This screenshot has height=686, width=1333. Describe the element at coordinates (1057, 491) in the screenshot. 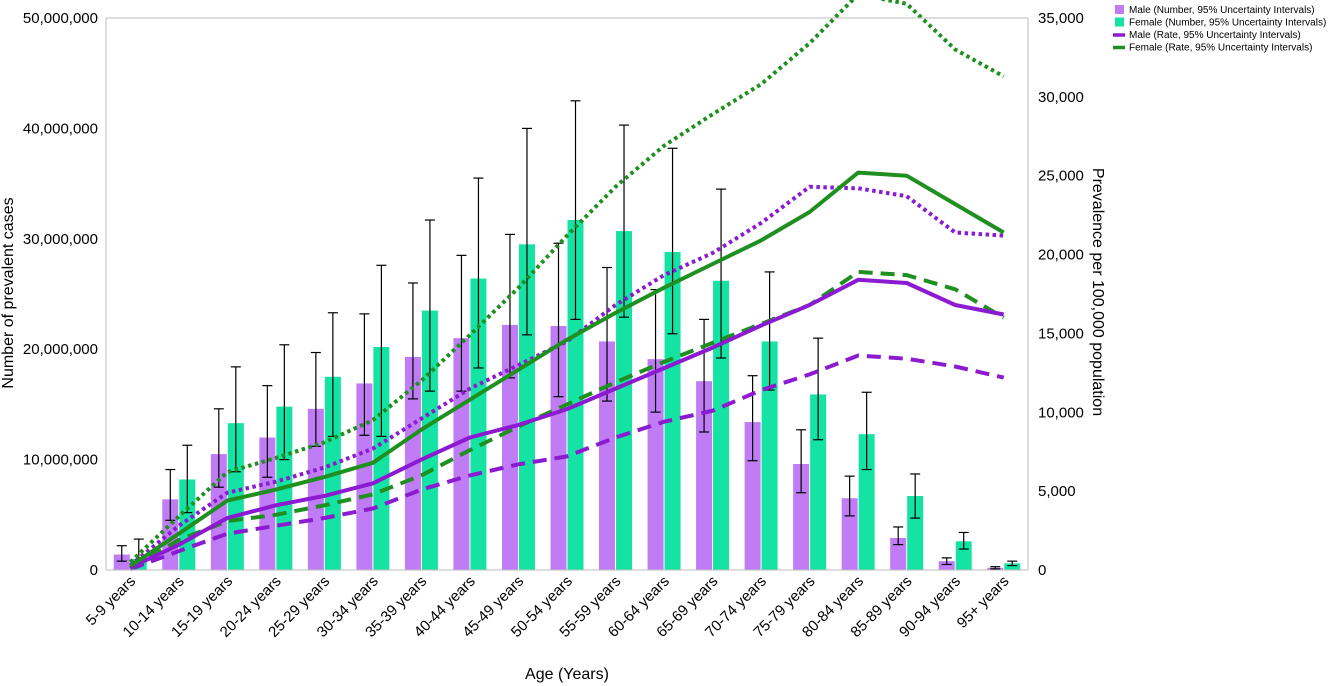

I see `y2-tick-label: 5,000` at that location.